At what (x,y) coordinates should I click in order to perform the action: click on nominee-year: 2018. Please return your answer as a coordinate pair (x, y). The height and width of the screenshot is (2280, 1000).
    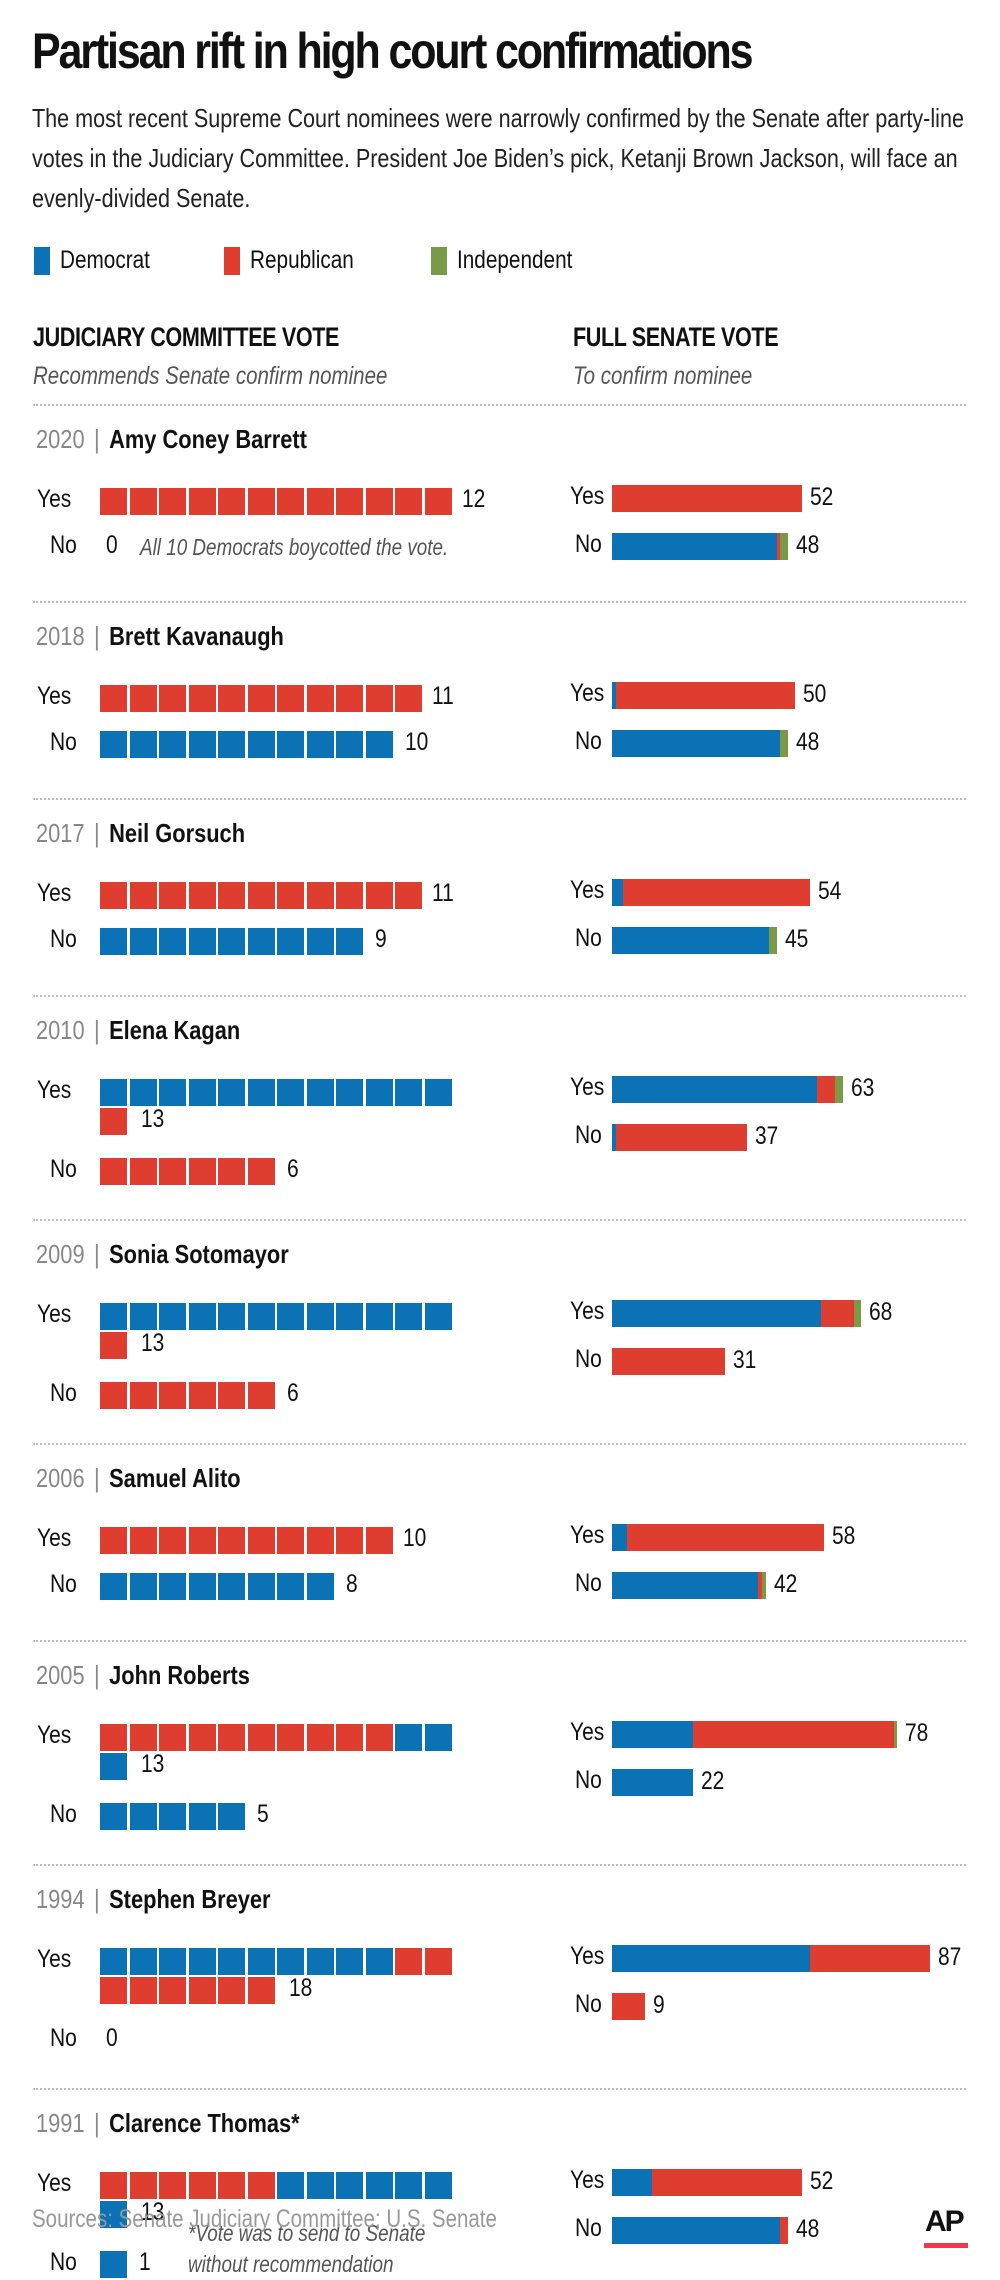
    Looking at the image, I should click on (60, 636).